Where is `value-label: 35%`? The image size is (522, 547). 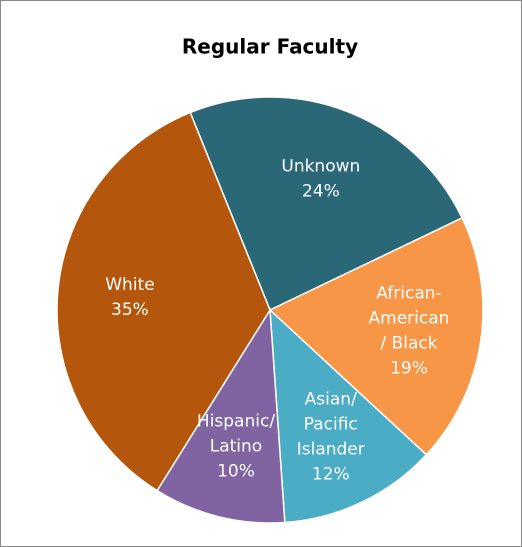
value-label: 35% is located at coordinates (130, 310).